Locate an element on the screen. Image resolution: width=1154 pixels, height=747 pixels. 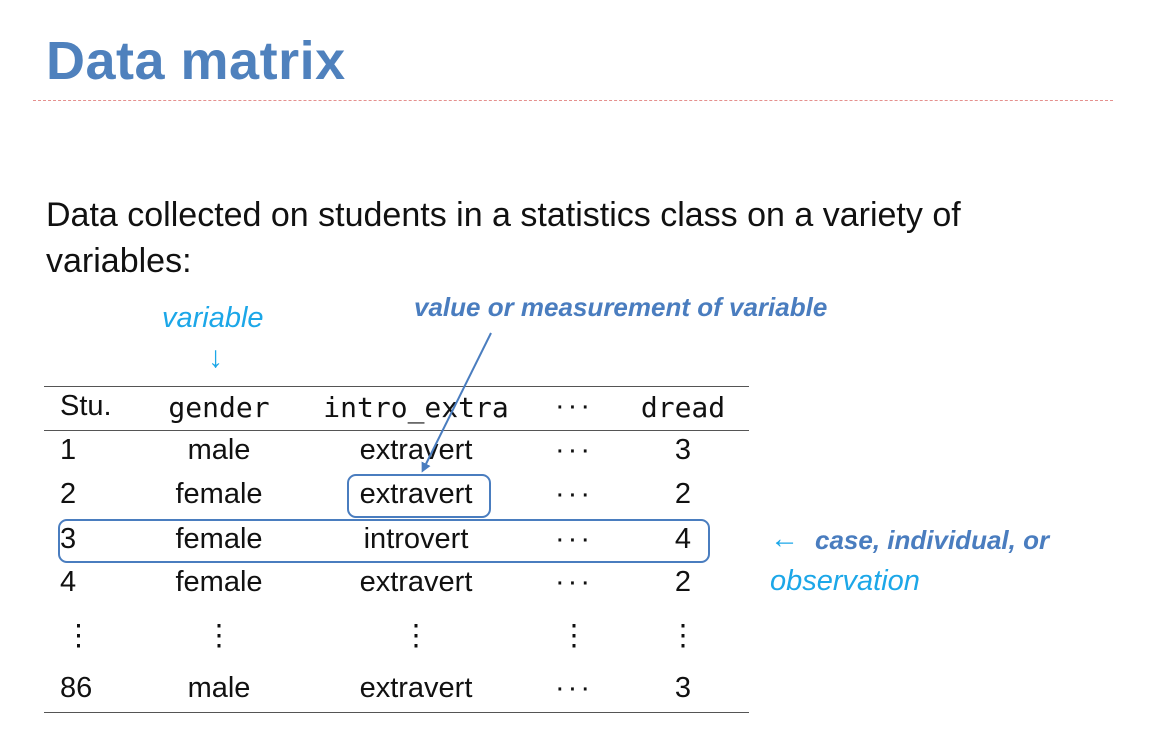
case-highlight-box is located at coordinates (384, 541).